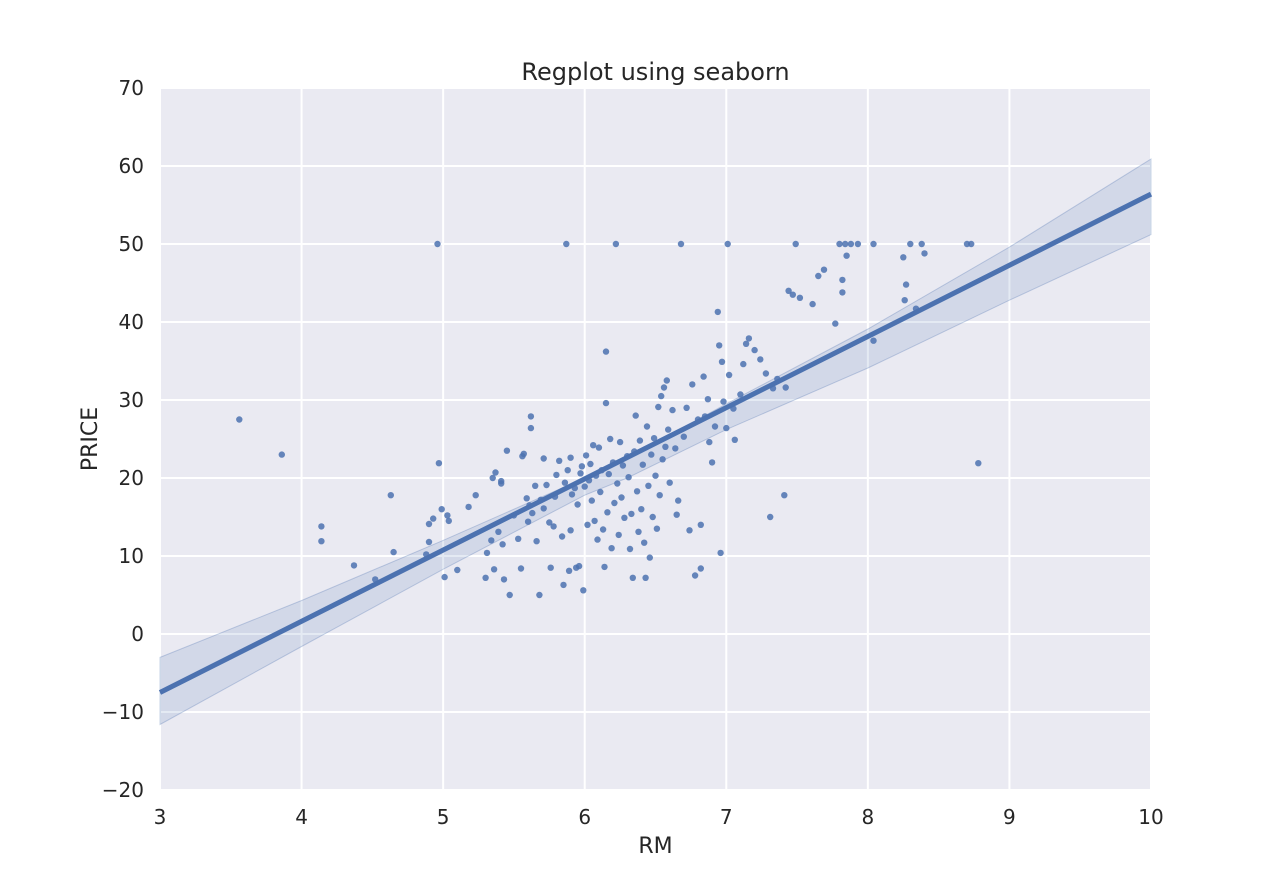 The image size is (1280, 880). What do you see at coordinates (726, 817) in the screenshot?
I see `x-tick-label: 7` at bounding box center [726, 817].